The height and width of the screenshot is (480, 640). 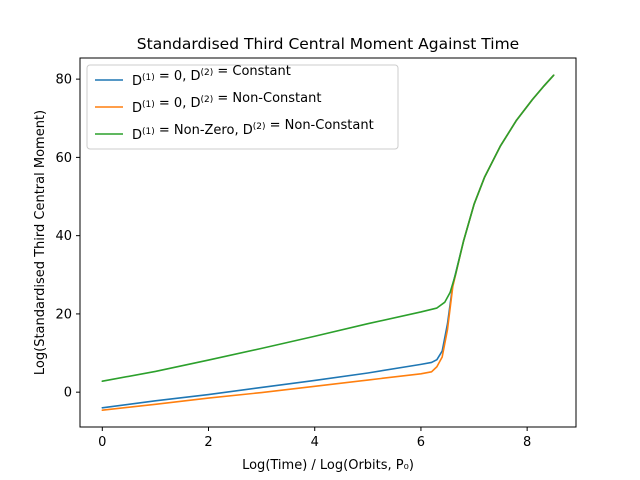 I want to click on x-tick-label: 0, so click(x=102, y=442).